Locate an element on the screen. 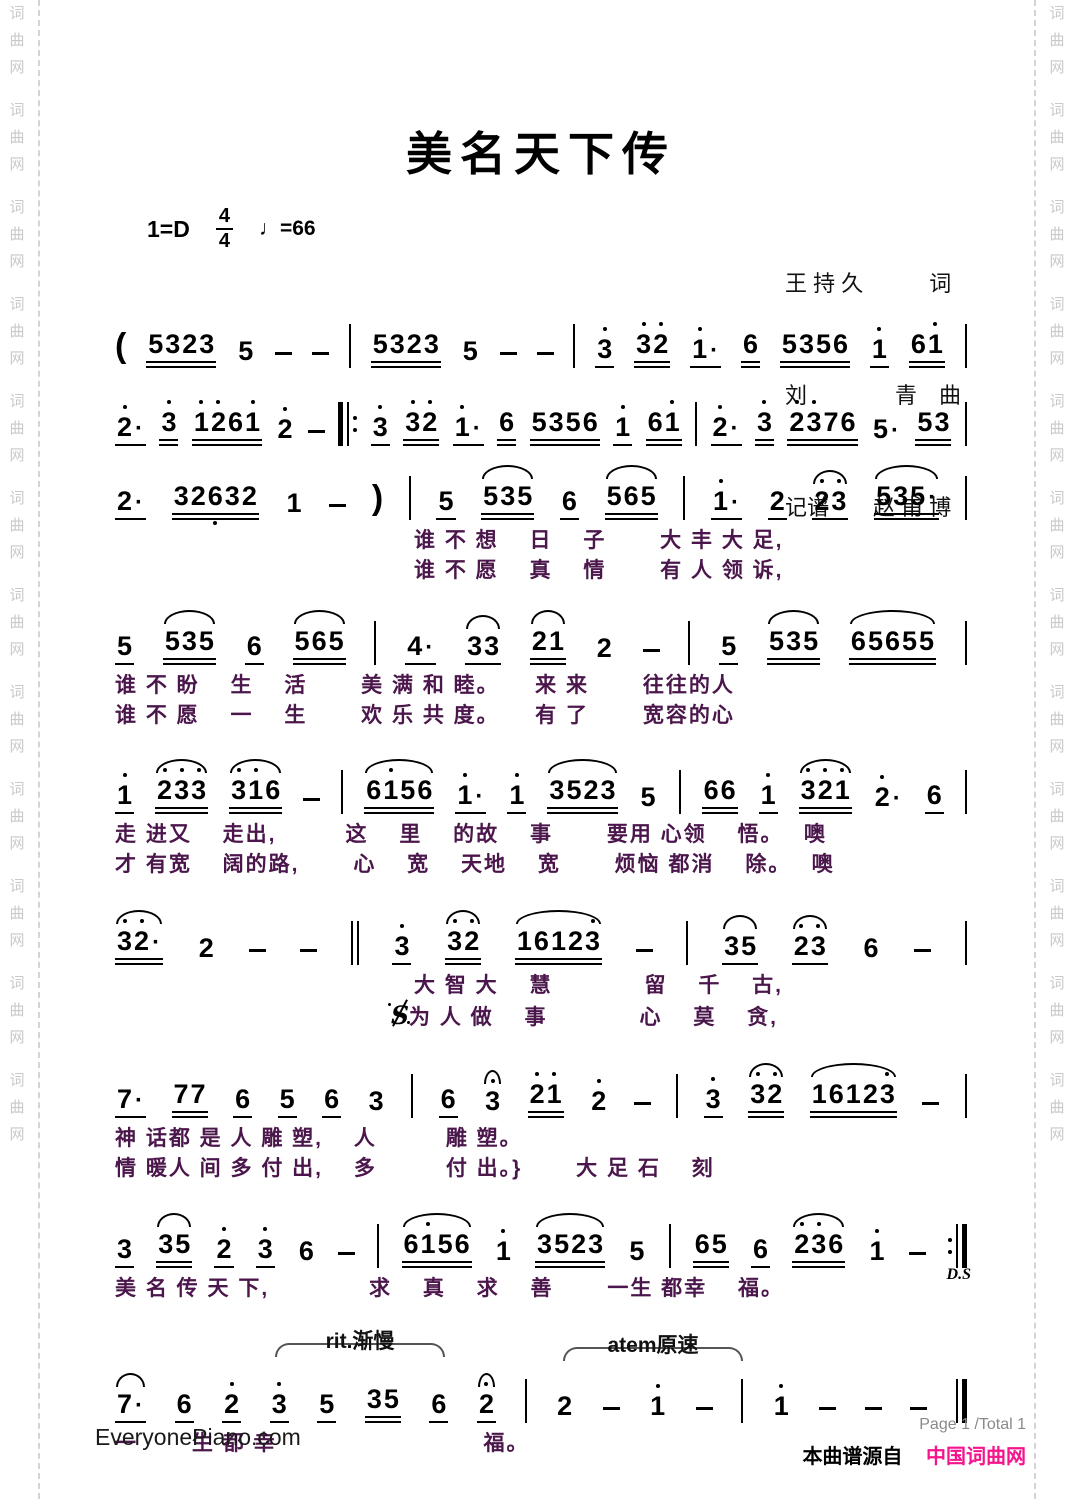 The width and height of the screenshot is (1074, 1499). barline-final is located at coordinates (961, 1400).